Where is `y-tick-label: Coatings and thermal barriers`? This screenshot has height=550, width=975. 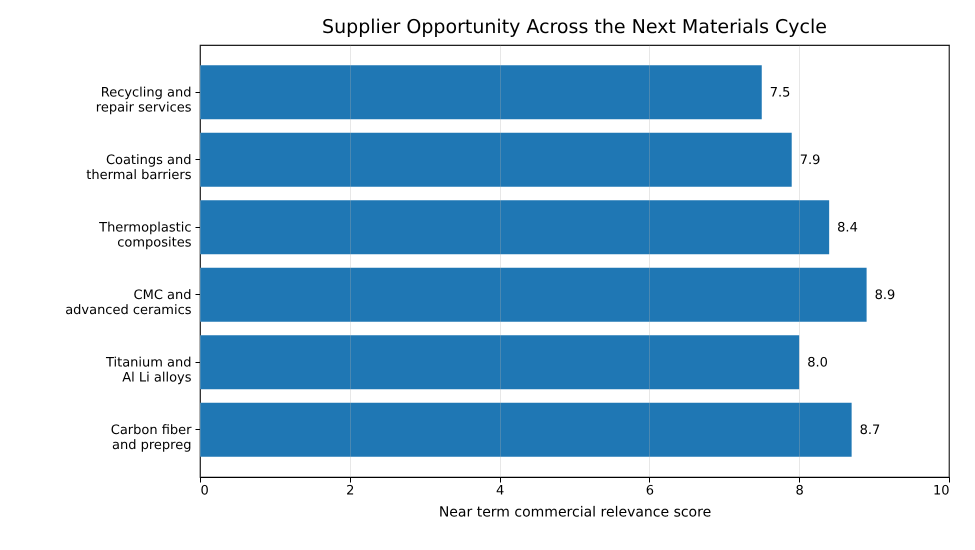
y-tick-label: Coatings and thermal barriers is located at coordinates (139, 167).